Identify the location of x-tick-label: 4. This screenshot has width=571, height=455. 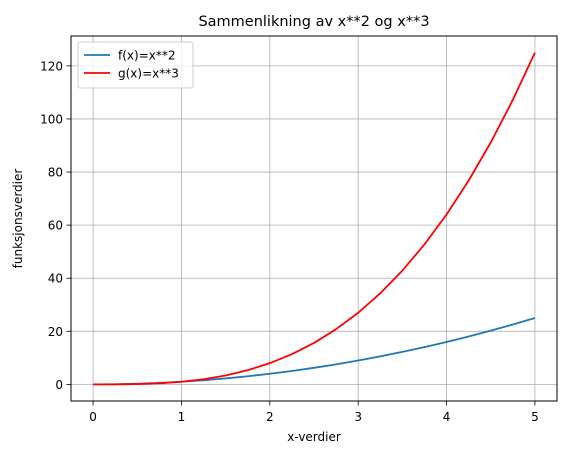
(447, 417).